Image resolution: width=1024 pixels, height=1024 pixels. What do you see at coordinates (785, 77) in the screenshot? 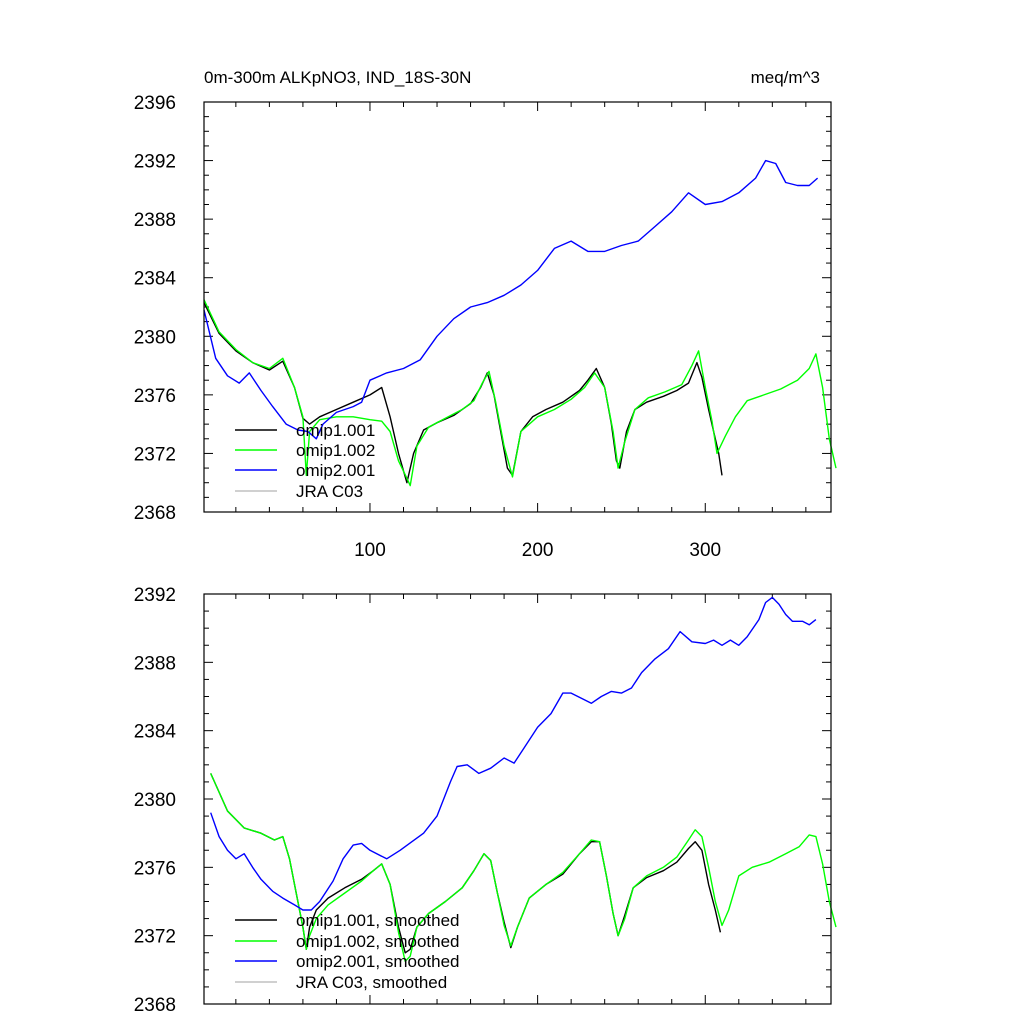
I see `top-panel-units: meq/m^3` at bounding box center [785, 77].